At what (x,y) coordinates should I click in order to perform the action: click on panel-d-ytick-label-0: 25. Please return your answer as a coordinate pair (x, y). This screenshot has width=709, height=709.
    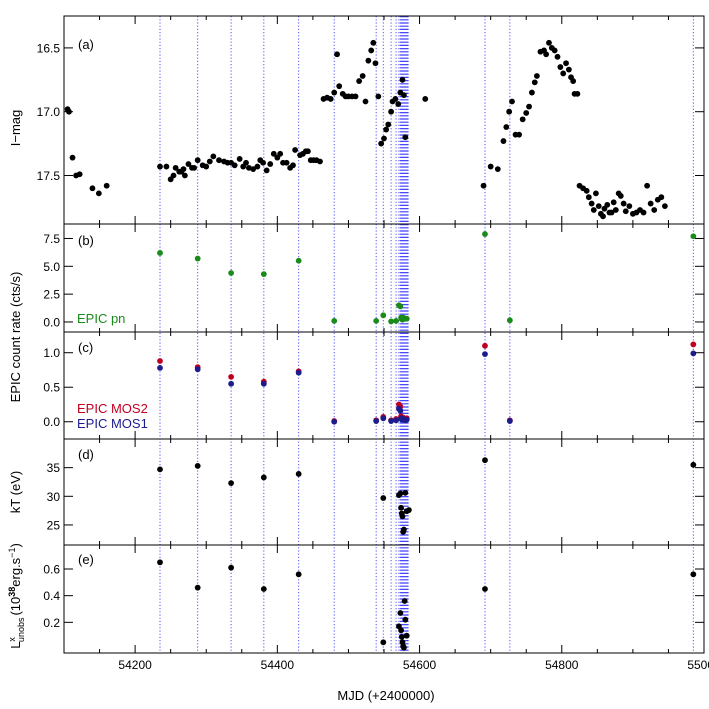
    Looking at the image, I should click on (54, 525).